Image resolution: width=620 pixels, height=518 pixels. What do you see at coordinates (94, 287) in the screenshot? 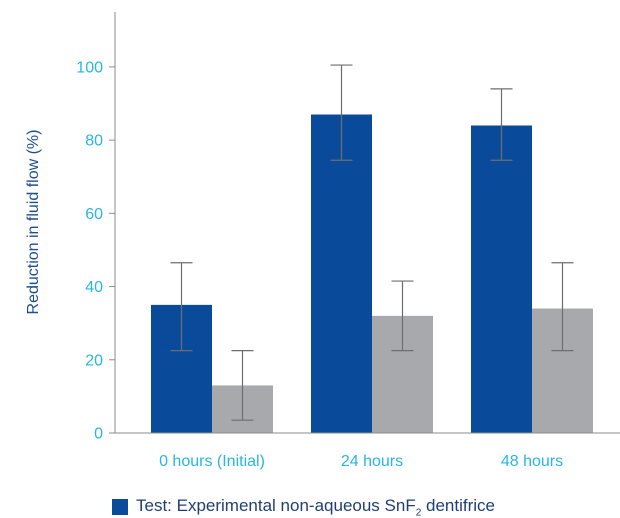
I see `y-tick-label-40: 40` at bounding box center [94, 287].